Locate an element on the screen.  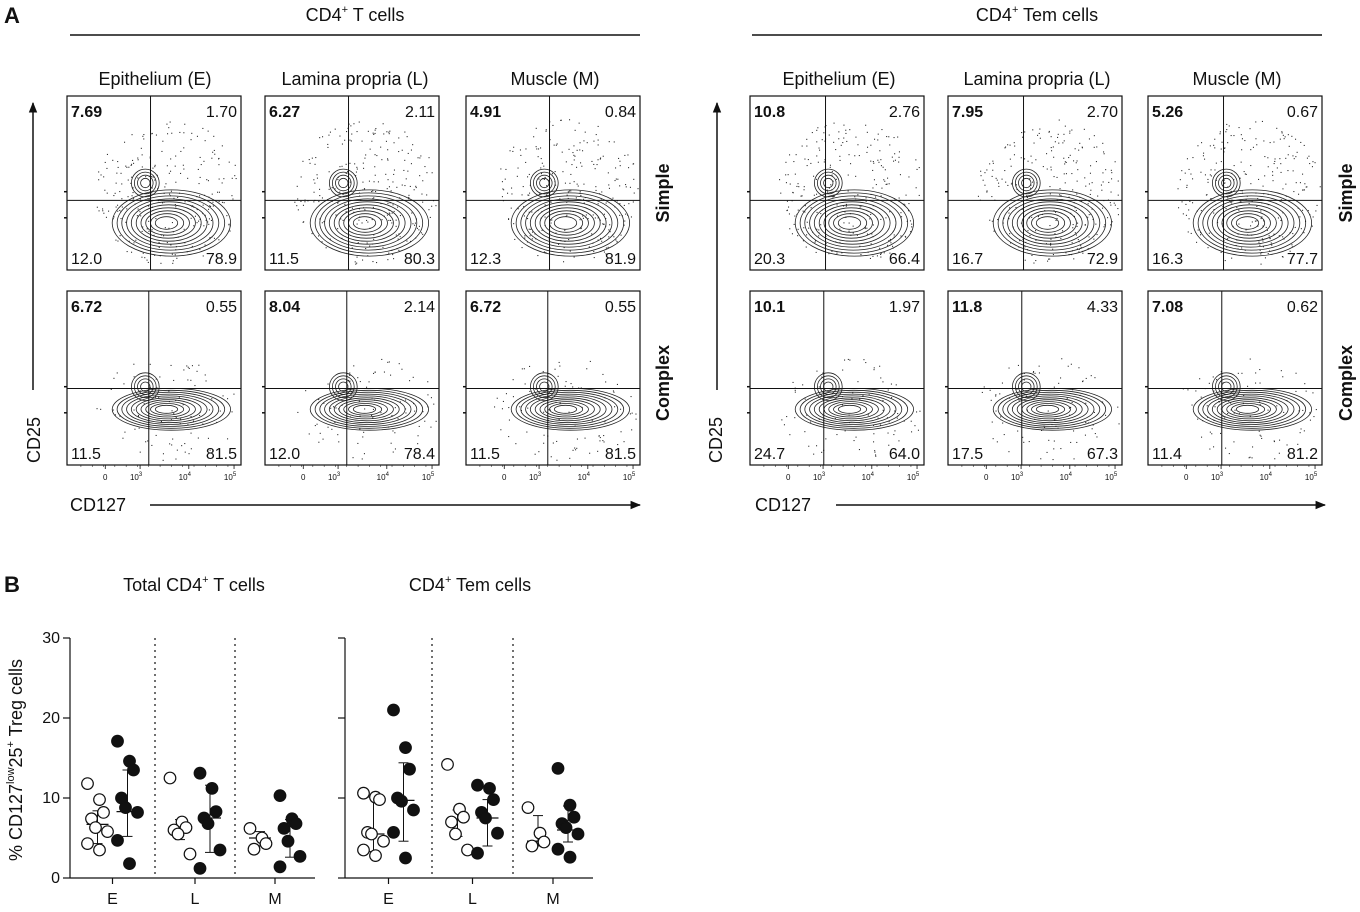
flow-plot-g1-simple-1: 7.69 1.70 12.0 78.9 is located at coordinates (153, 183).